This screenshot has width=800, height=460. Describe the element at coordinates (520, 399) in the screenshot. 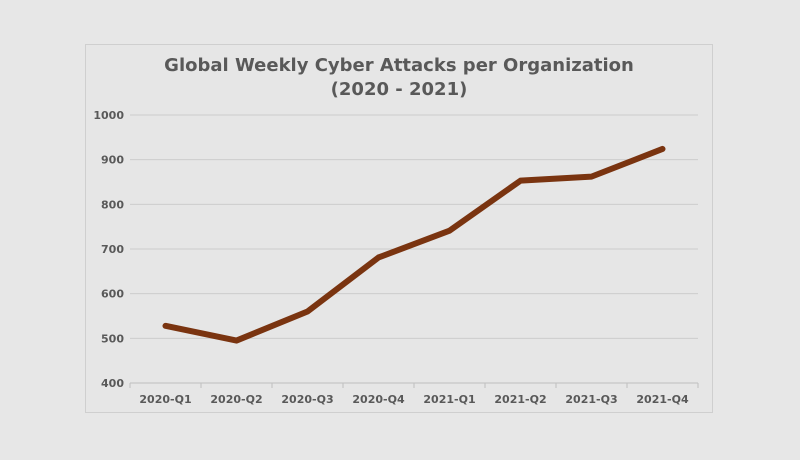

I see `x-tick-label: 2021-Q2` at that location.